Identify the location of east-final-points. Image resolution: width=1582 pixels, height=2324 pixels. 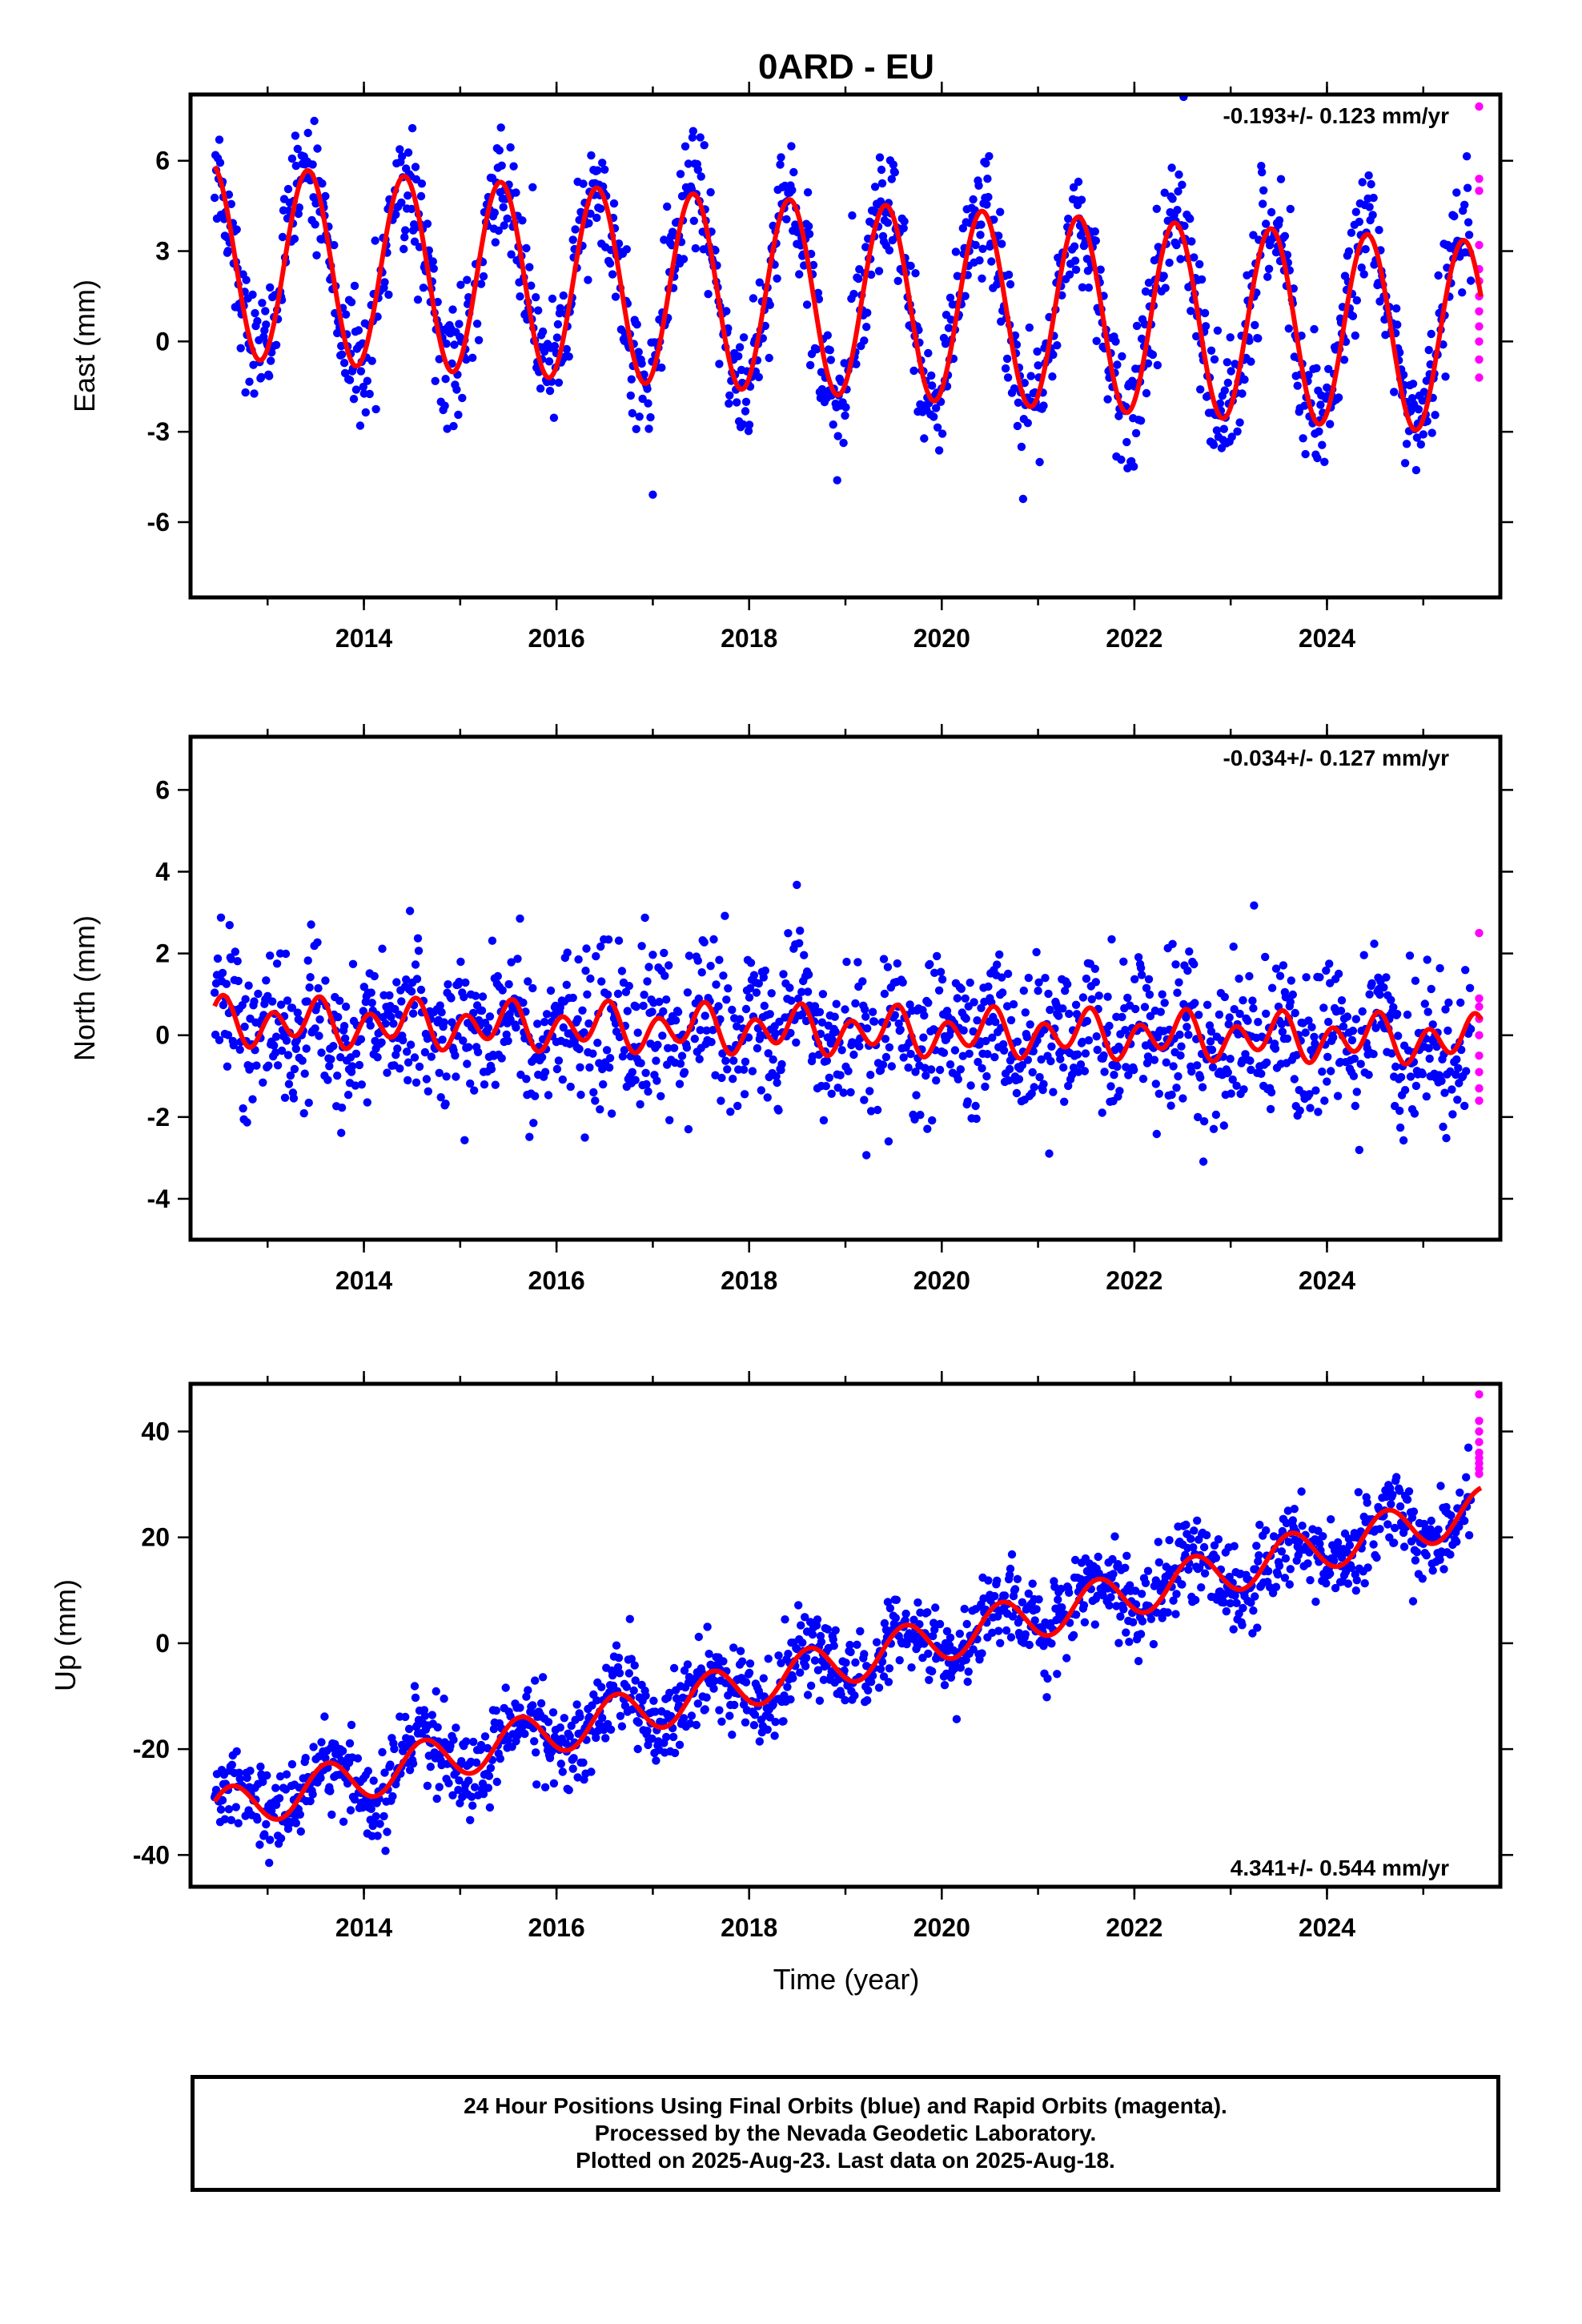
(843, 299).